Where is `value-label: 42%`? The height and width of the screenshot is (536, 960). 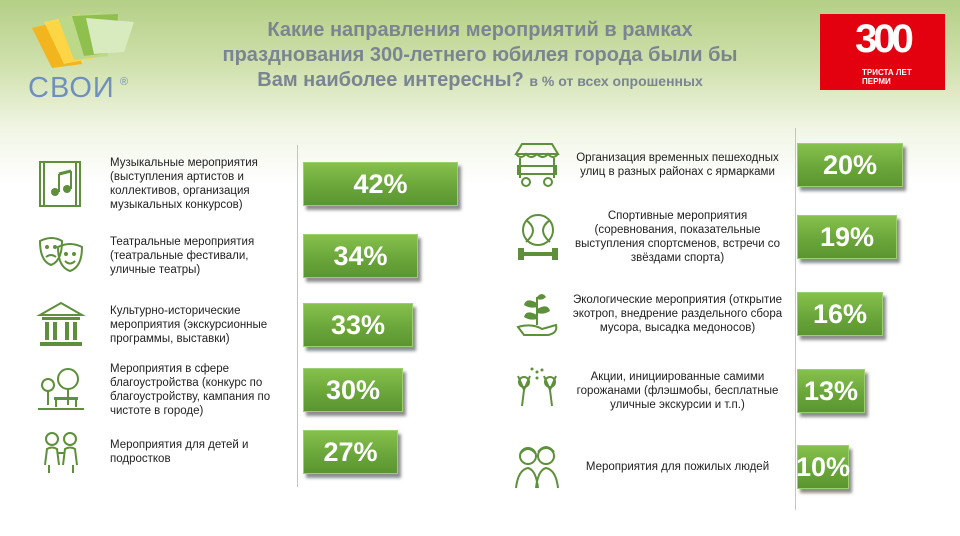
value-label: 42% is located at coordinates (380, 183).